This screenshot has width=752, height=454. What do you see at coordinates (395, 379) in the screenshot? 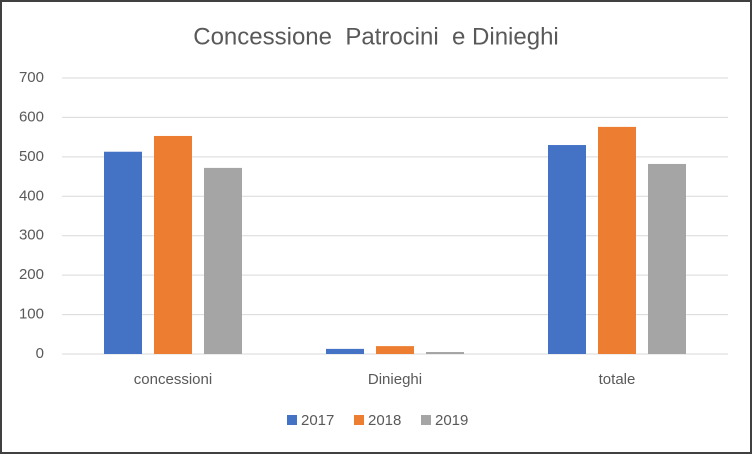
I see `x-tick-label: Dinieghi` at bounding box center [395, 379].